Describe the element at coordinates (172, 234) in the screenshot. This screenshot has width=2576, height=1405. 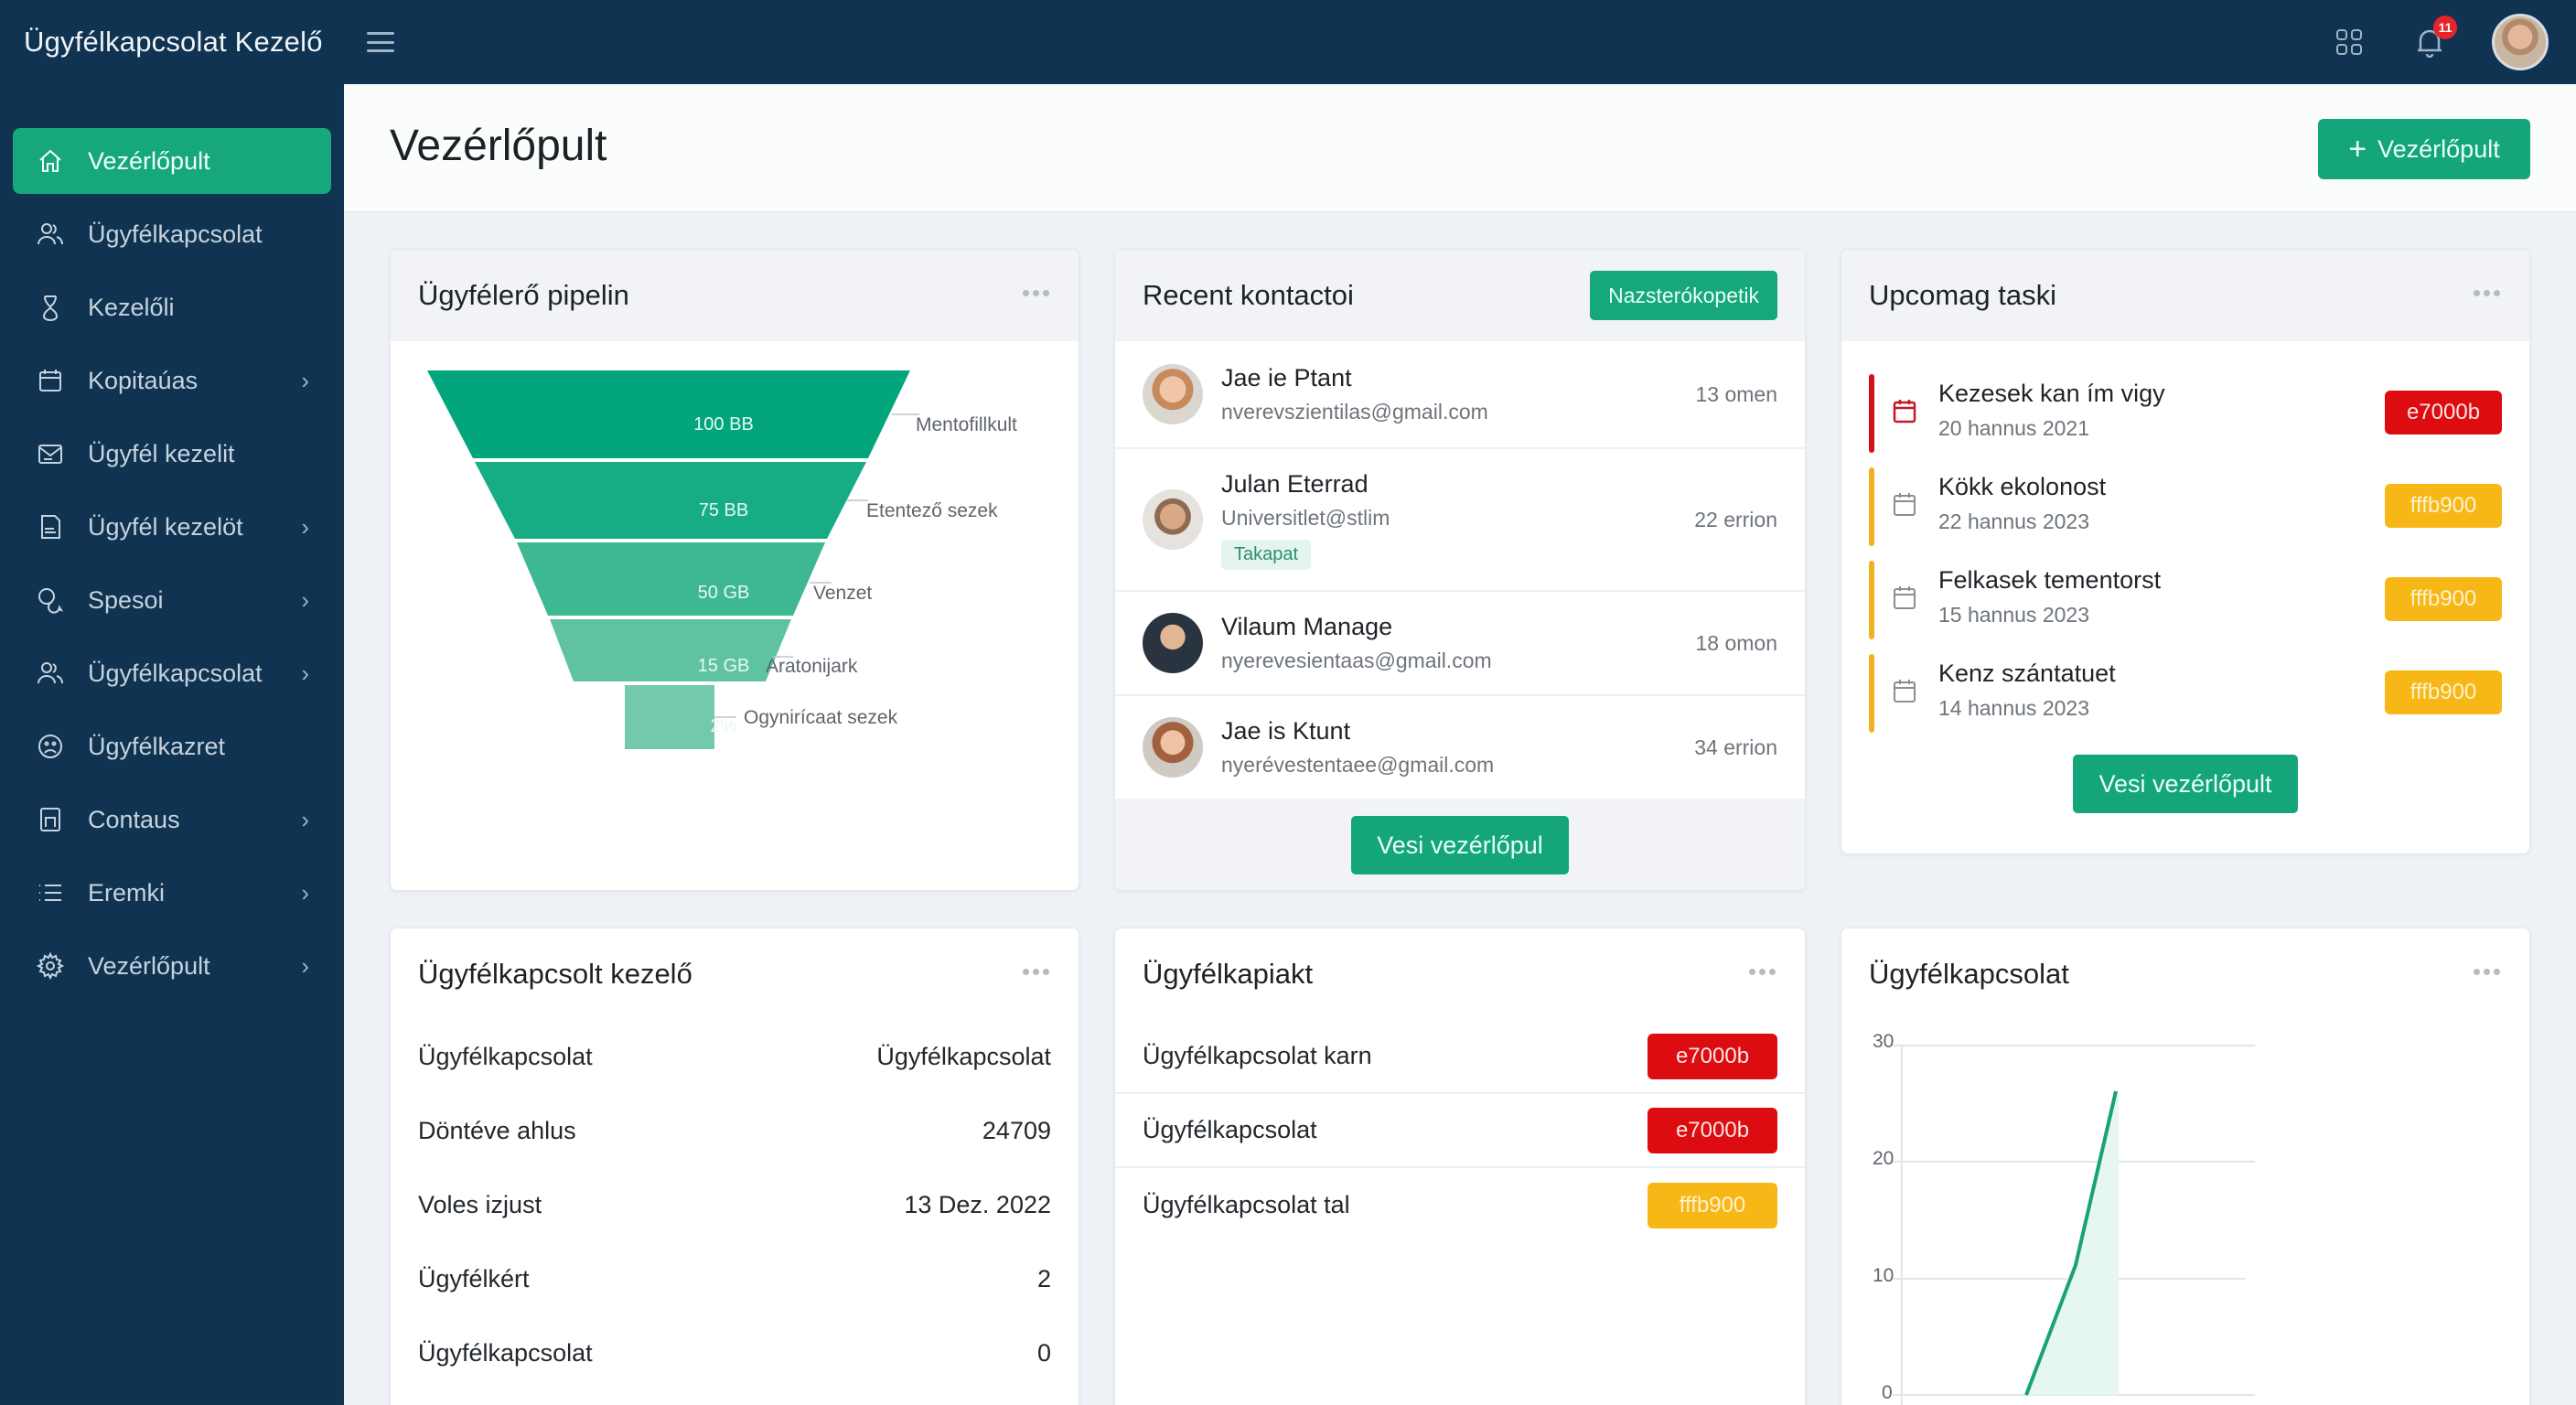
I see `sidebar-item-ugyfelkapcsolat: Ügyfélkapcsolat` at that location.